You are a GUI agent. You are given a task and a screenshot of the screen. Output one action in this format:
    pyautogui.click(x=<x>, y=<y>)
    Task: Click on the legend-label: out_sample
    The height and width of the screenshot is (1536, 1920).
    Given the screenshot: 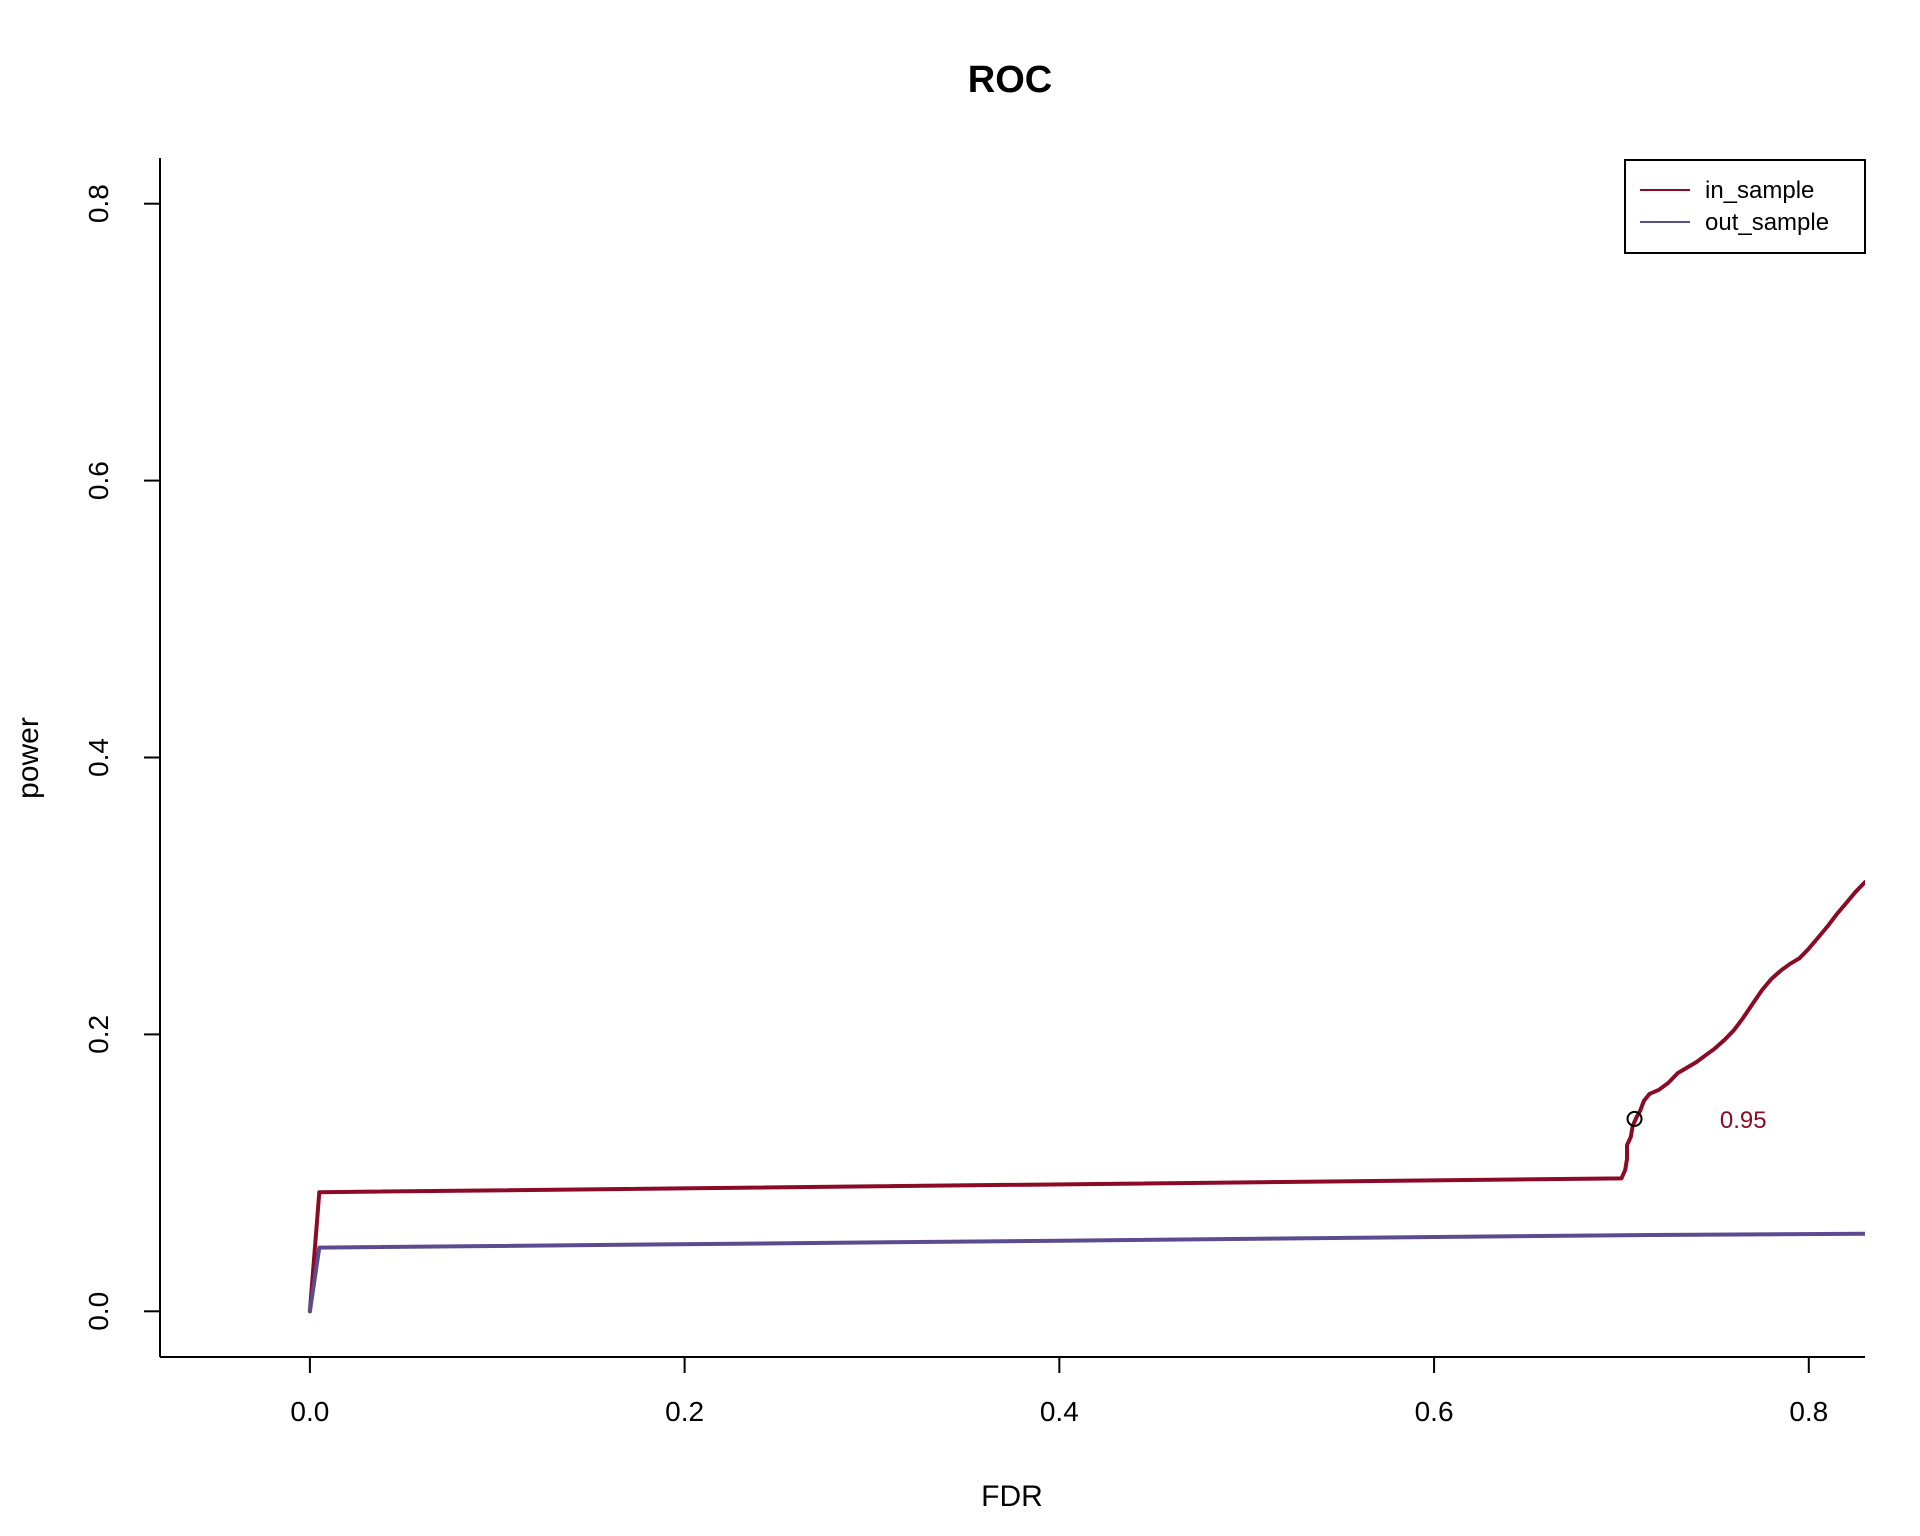 What is the action you would take?
    pyautogui.click(x=1767, y=222)
    